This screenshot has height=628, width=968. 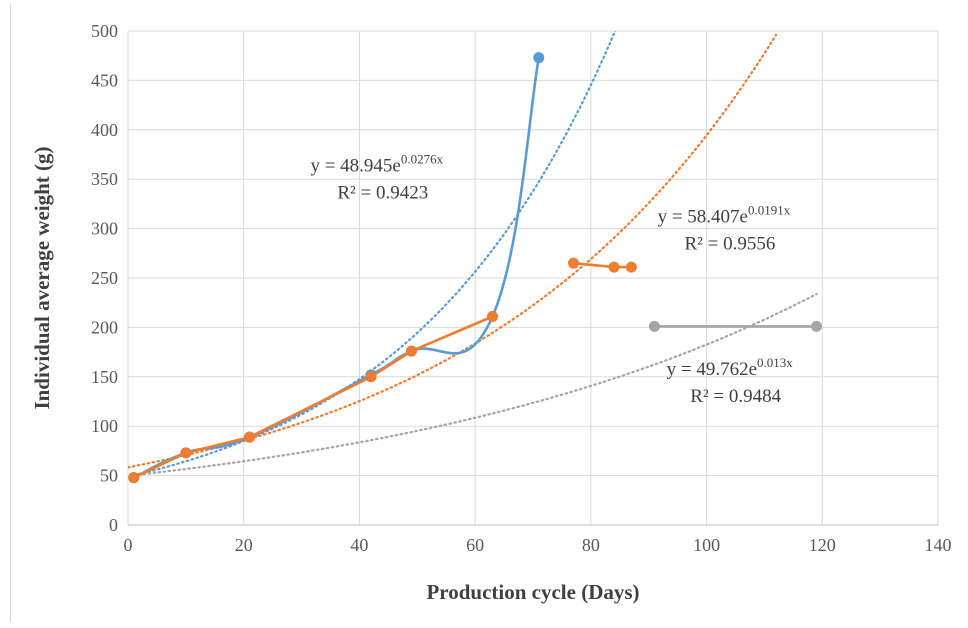 I want to click on y-tick-label: 250, so click(x=104, y=278).